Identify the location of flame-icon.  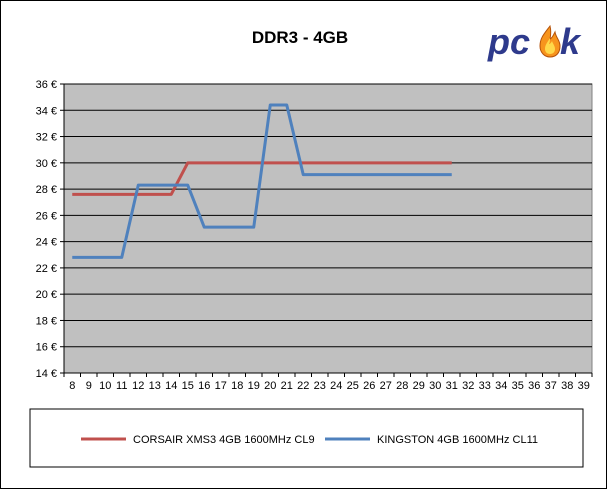
(550, 41).